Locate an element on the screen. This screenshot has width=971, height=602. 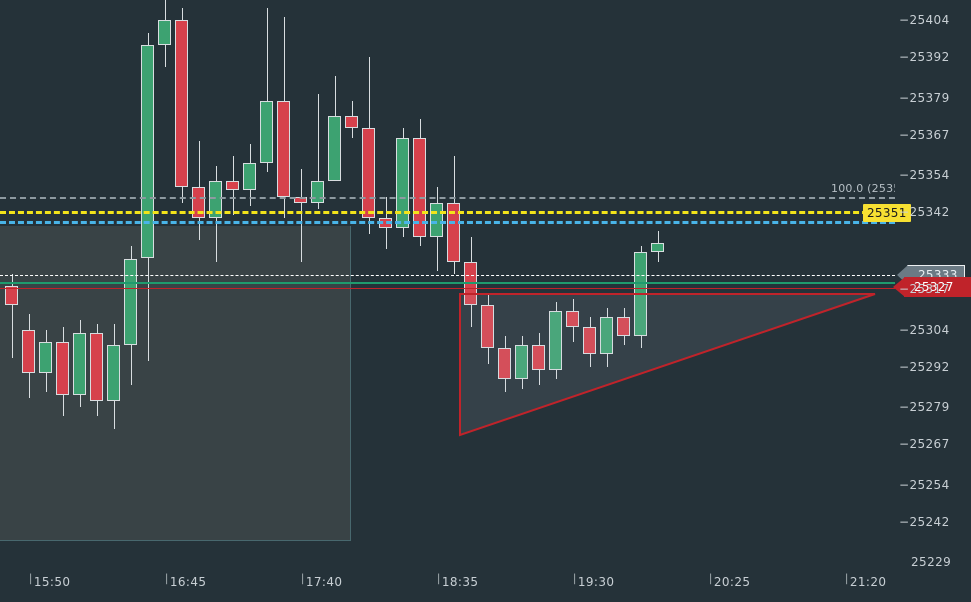
time-tick: │15:50 is located at coordinates (49, 582).